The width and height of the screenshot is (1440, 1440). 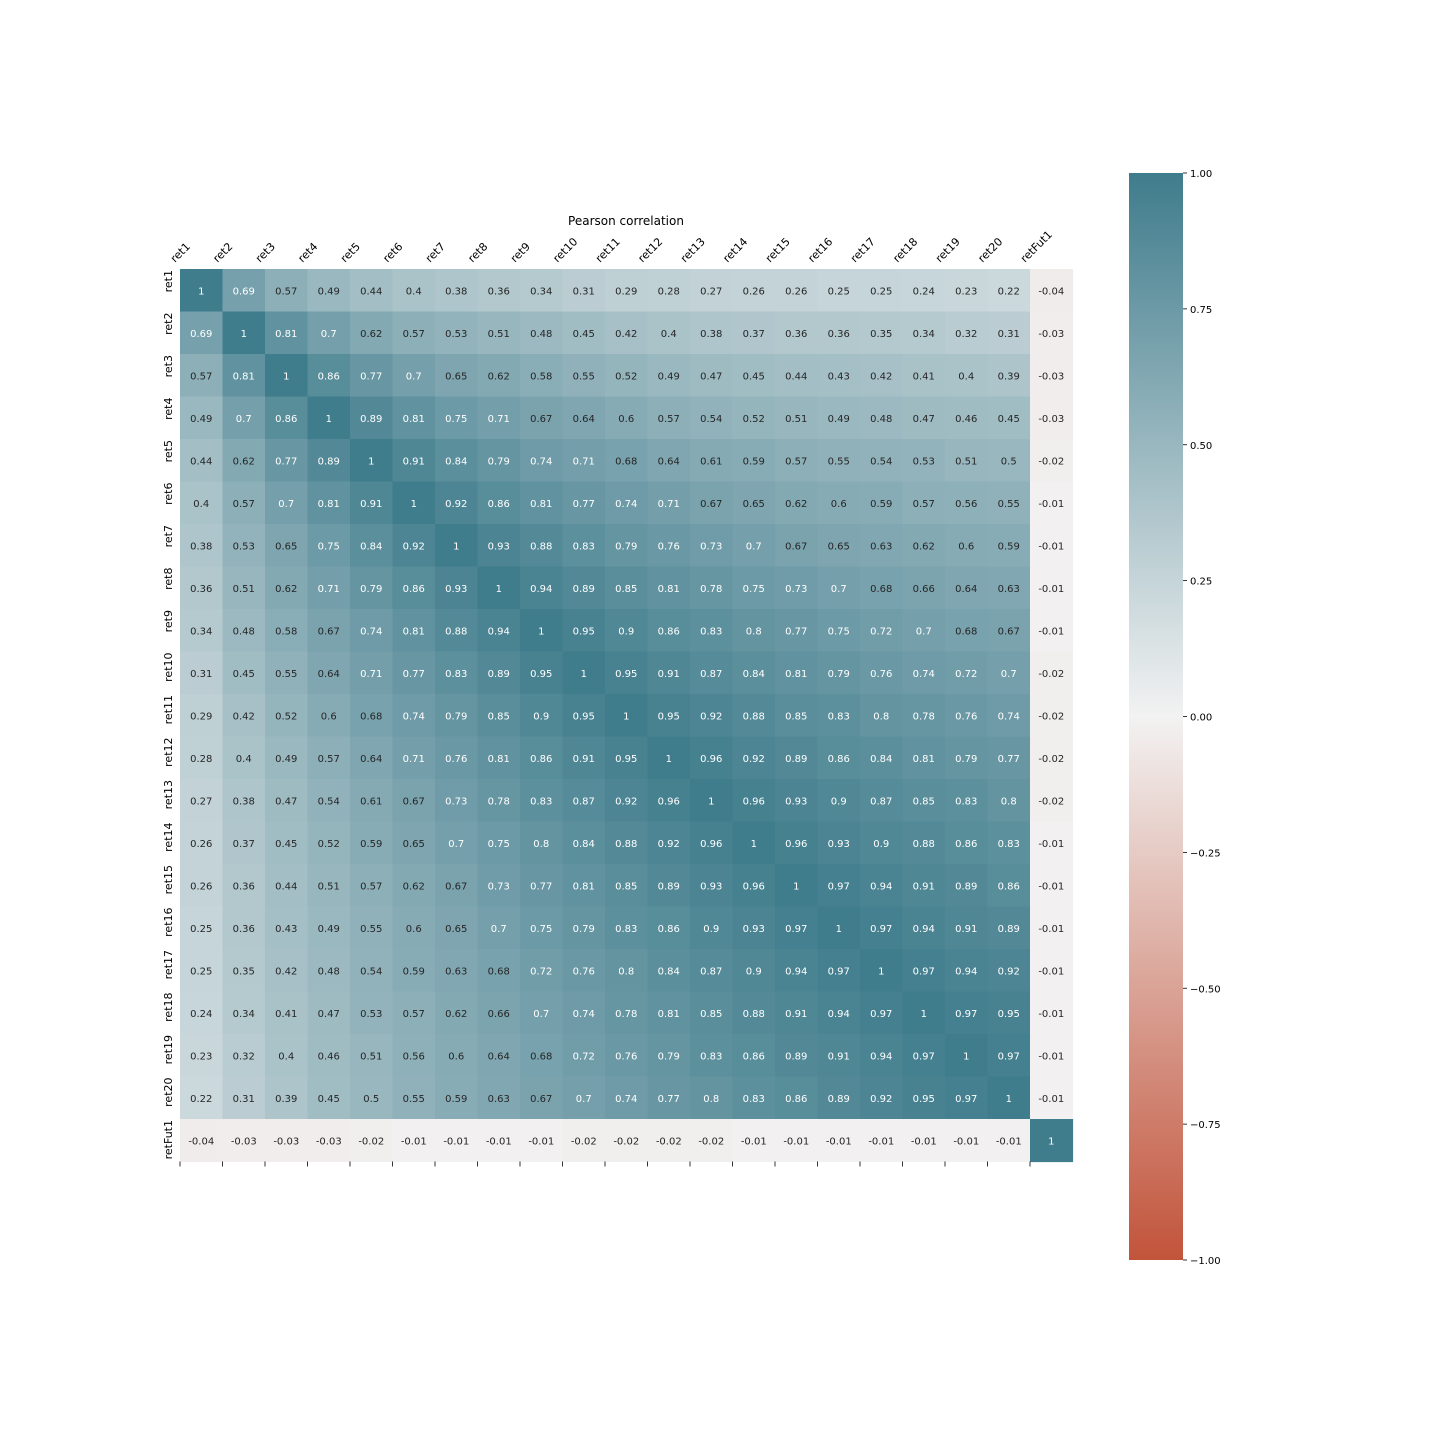 I want to click on cell-value-label: 0.55, so click(x=286, y=674).